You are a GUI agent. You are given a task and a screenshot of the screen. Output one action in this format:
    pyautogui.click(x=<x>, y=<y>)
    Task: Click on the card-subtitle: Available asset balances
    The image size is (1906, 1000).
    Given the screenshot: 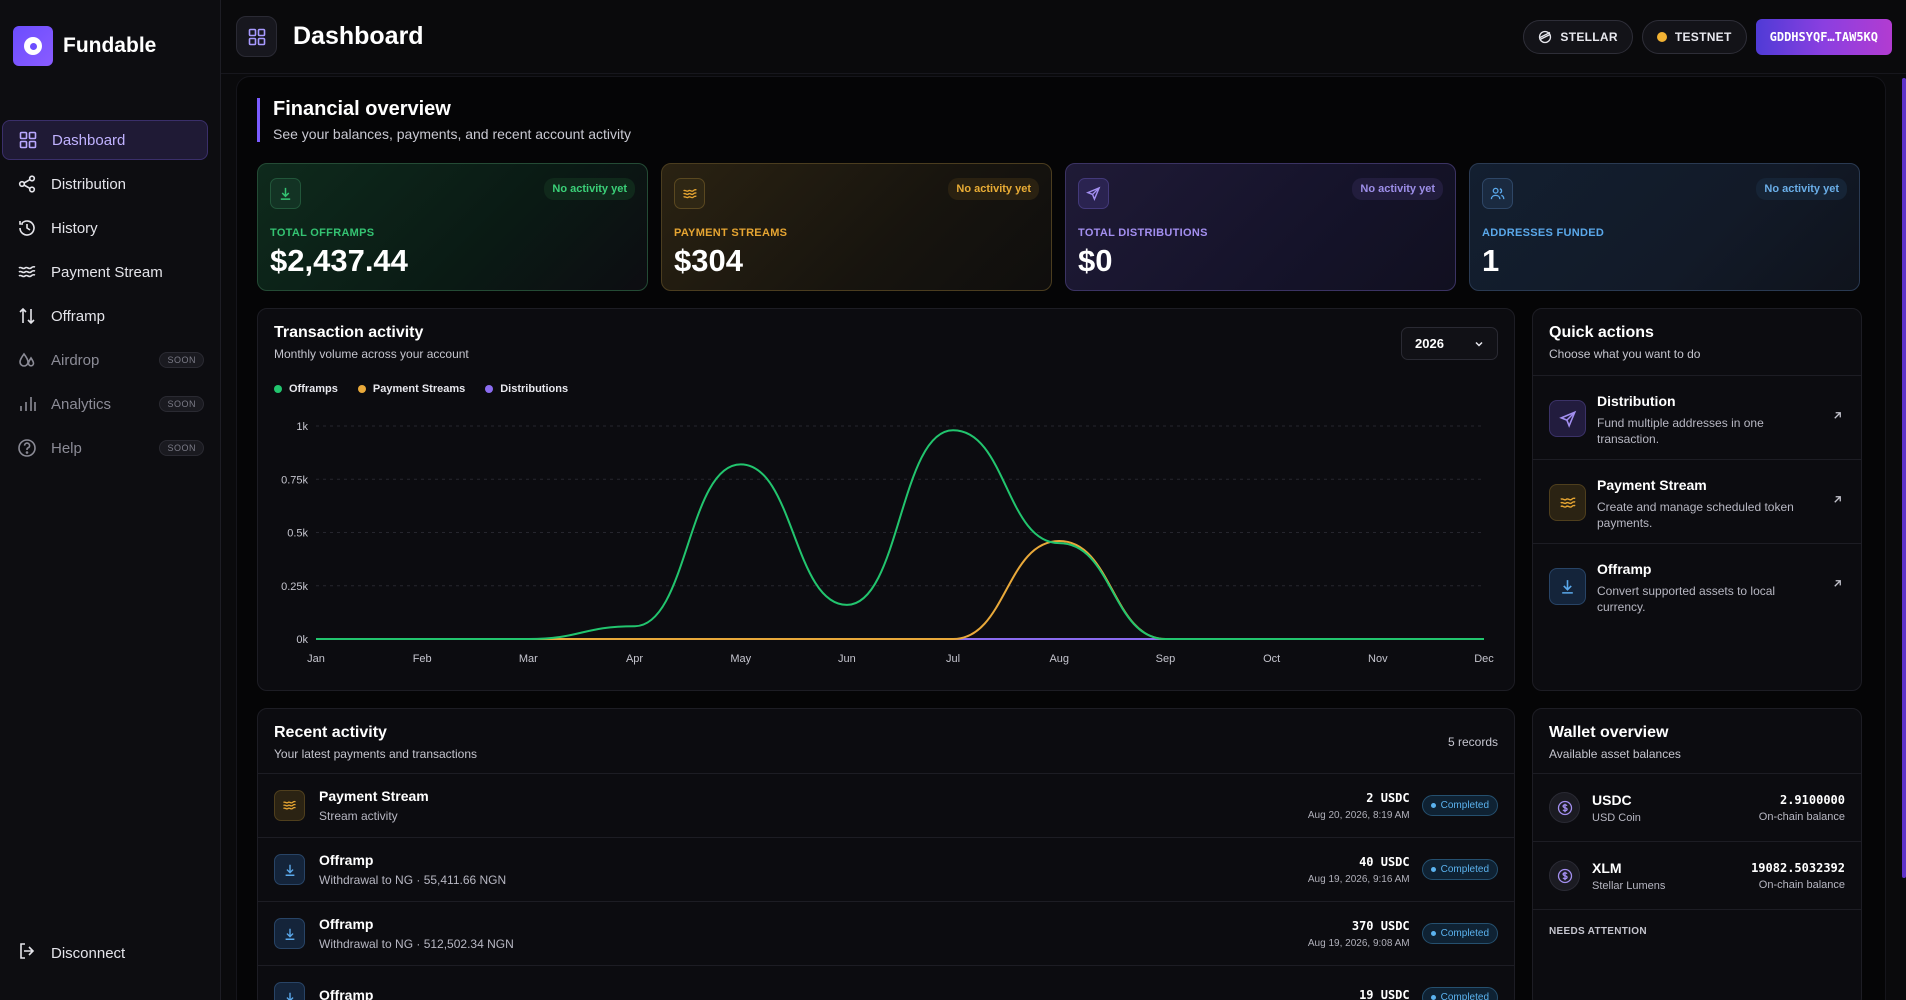 What is the action you would take?
    pyautogui.click(x=1615, y=754)
    